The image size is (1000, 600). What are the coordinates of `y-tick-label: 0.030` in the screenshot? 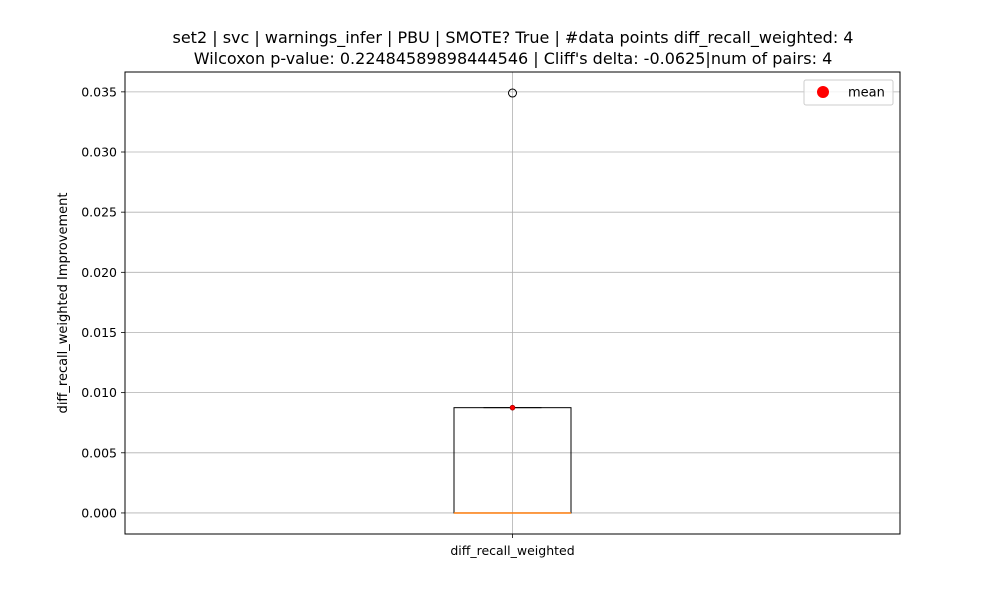 It's located at (99, 152).